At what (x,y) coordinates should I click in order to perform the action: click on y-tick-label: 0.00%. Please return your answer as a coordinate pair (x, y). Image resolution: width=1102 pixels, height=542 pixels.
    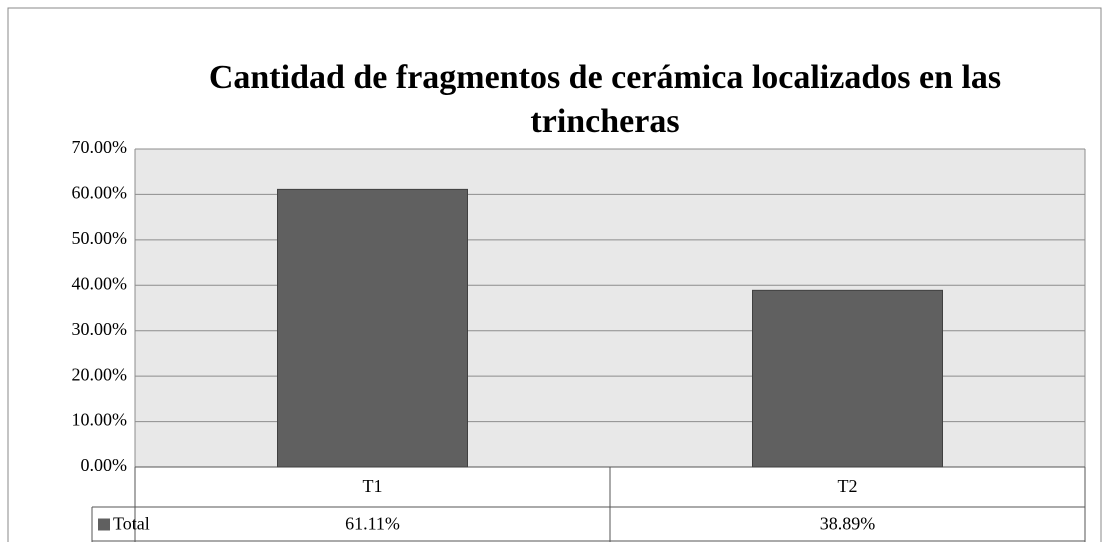
    Looking at the image, I should click on (104, 465).